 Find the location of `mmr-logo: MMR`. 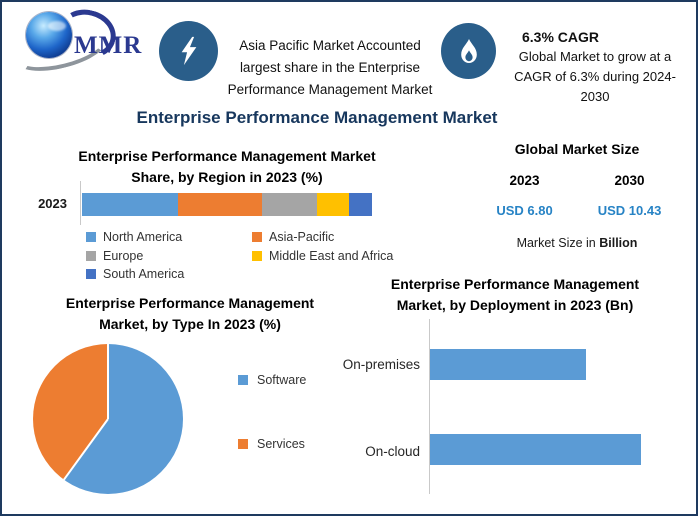

mmr-logo: MMR is located at coordinates (86, 44).